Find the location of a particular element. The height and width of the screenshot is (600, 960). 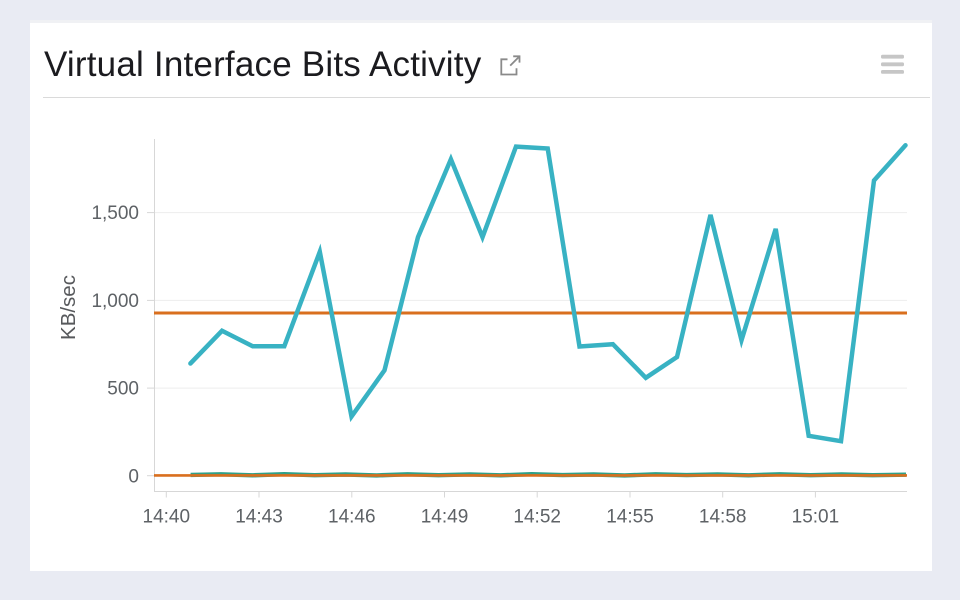

svg-text: 14:52 is located at coordinates (537, 517).